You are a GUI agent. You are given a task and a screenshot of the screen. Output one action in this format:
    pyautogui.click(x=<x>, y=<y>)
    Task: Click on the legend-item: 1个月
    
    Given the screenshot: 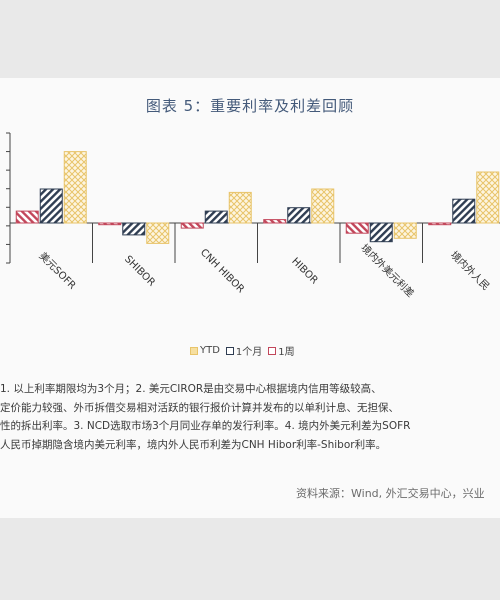 What is the action you would take?
    pyautogui.click(x=244, y=350)
    